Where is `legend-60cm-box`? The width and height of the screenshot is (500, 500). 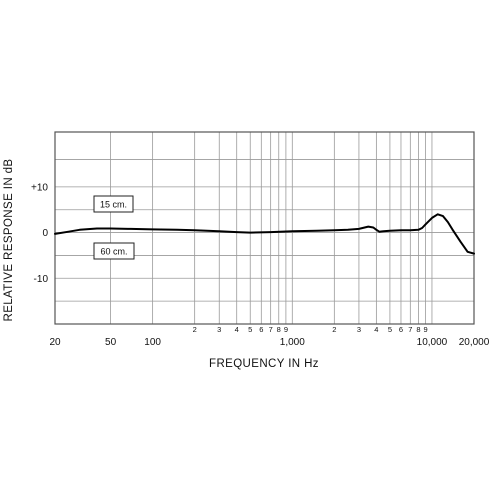 legend-60cm-box is located at coordinates (114, 251).